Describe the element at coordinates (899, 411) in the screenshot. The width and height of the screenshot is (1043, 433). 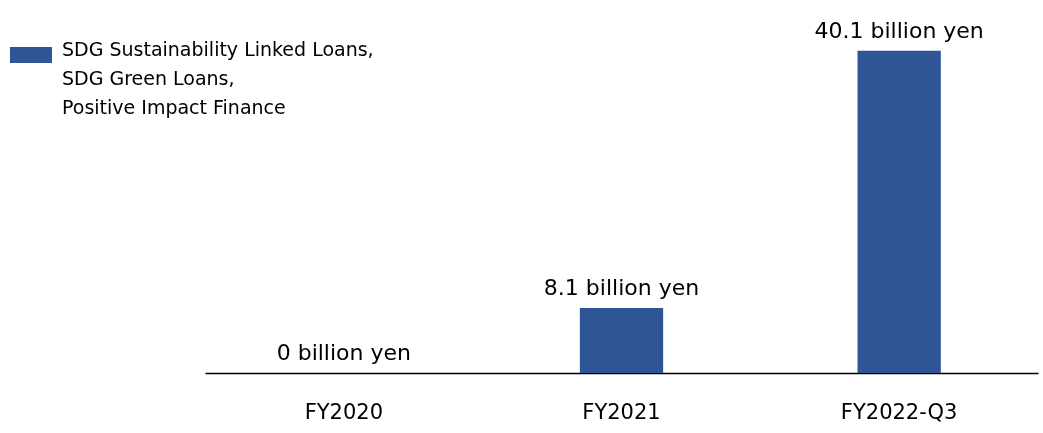
I see `x-tick-label: FY2022-Q3` at that location.